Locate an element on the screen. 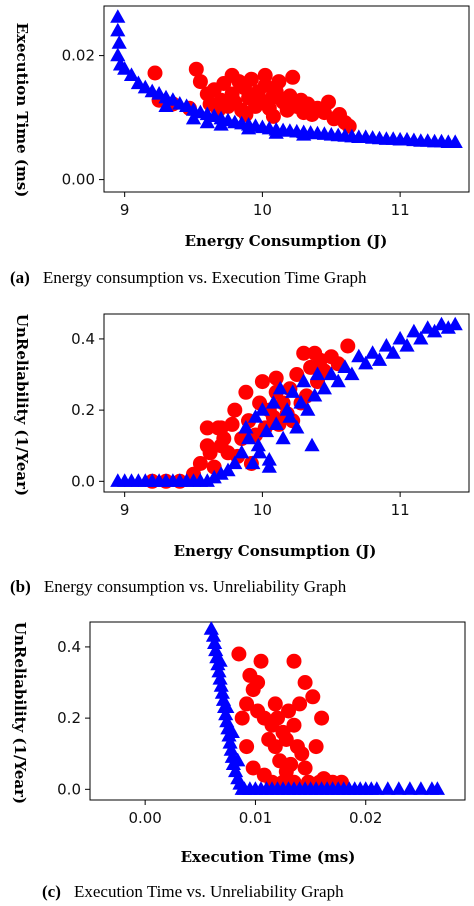 The image size is (474, 906). panel-b-y-tick-label-2: 0.4 is located at coordinates (83, 339).